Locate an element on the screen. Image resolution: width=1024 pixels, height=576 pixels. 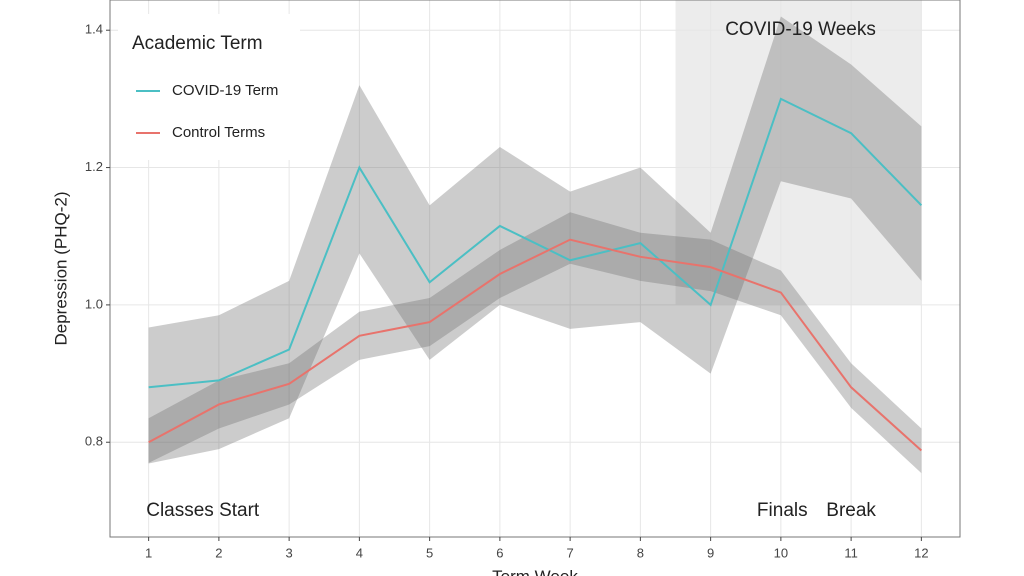
y-tick-label: 1.0 is located at coordinates (94, 303).